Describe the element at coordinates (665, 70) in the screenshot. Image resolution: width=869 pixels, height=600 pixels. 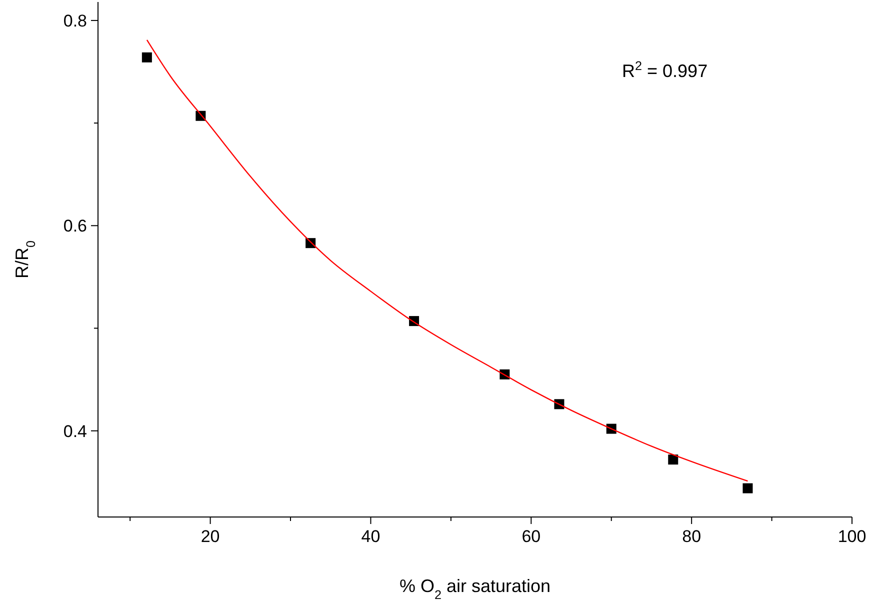
I see `annotation: R$^{2}$ = 0.997` at that location.